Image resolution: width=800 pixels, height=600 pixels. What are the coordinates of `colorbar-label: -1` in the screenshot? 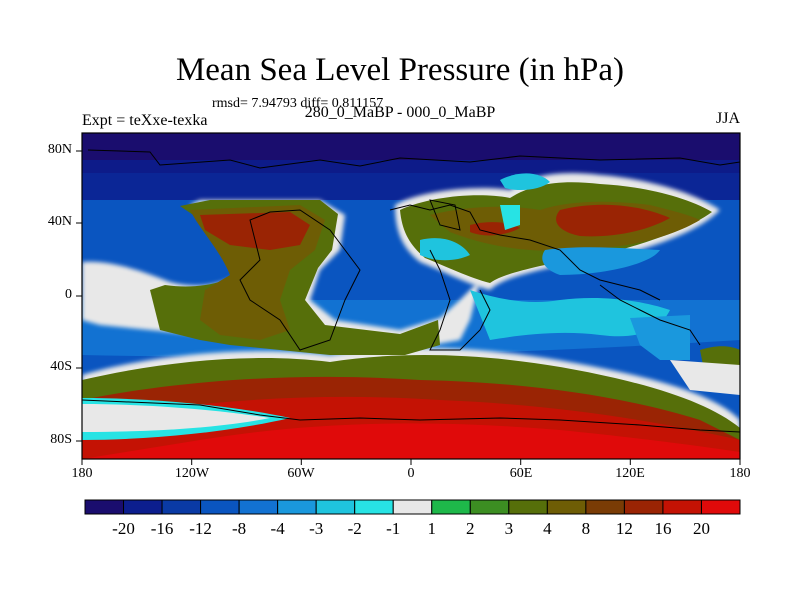 It's located at (393, 528).